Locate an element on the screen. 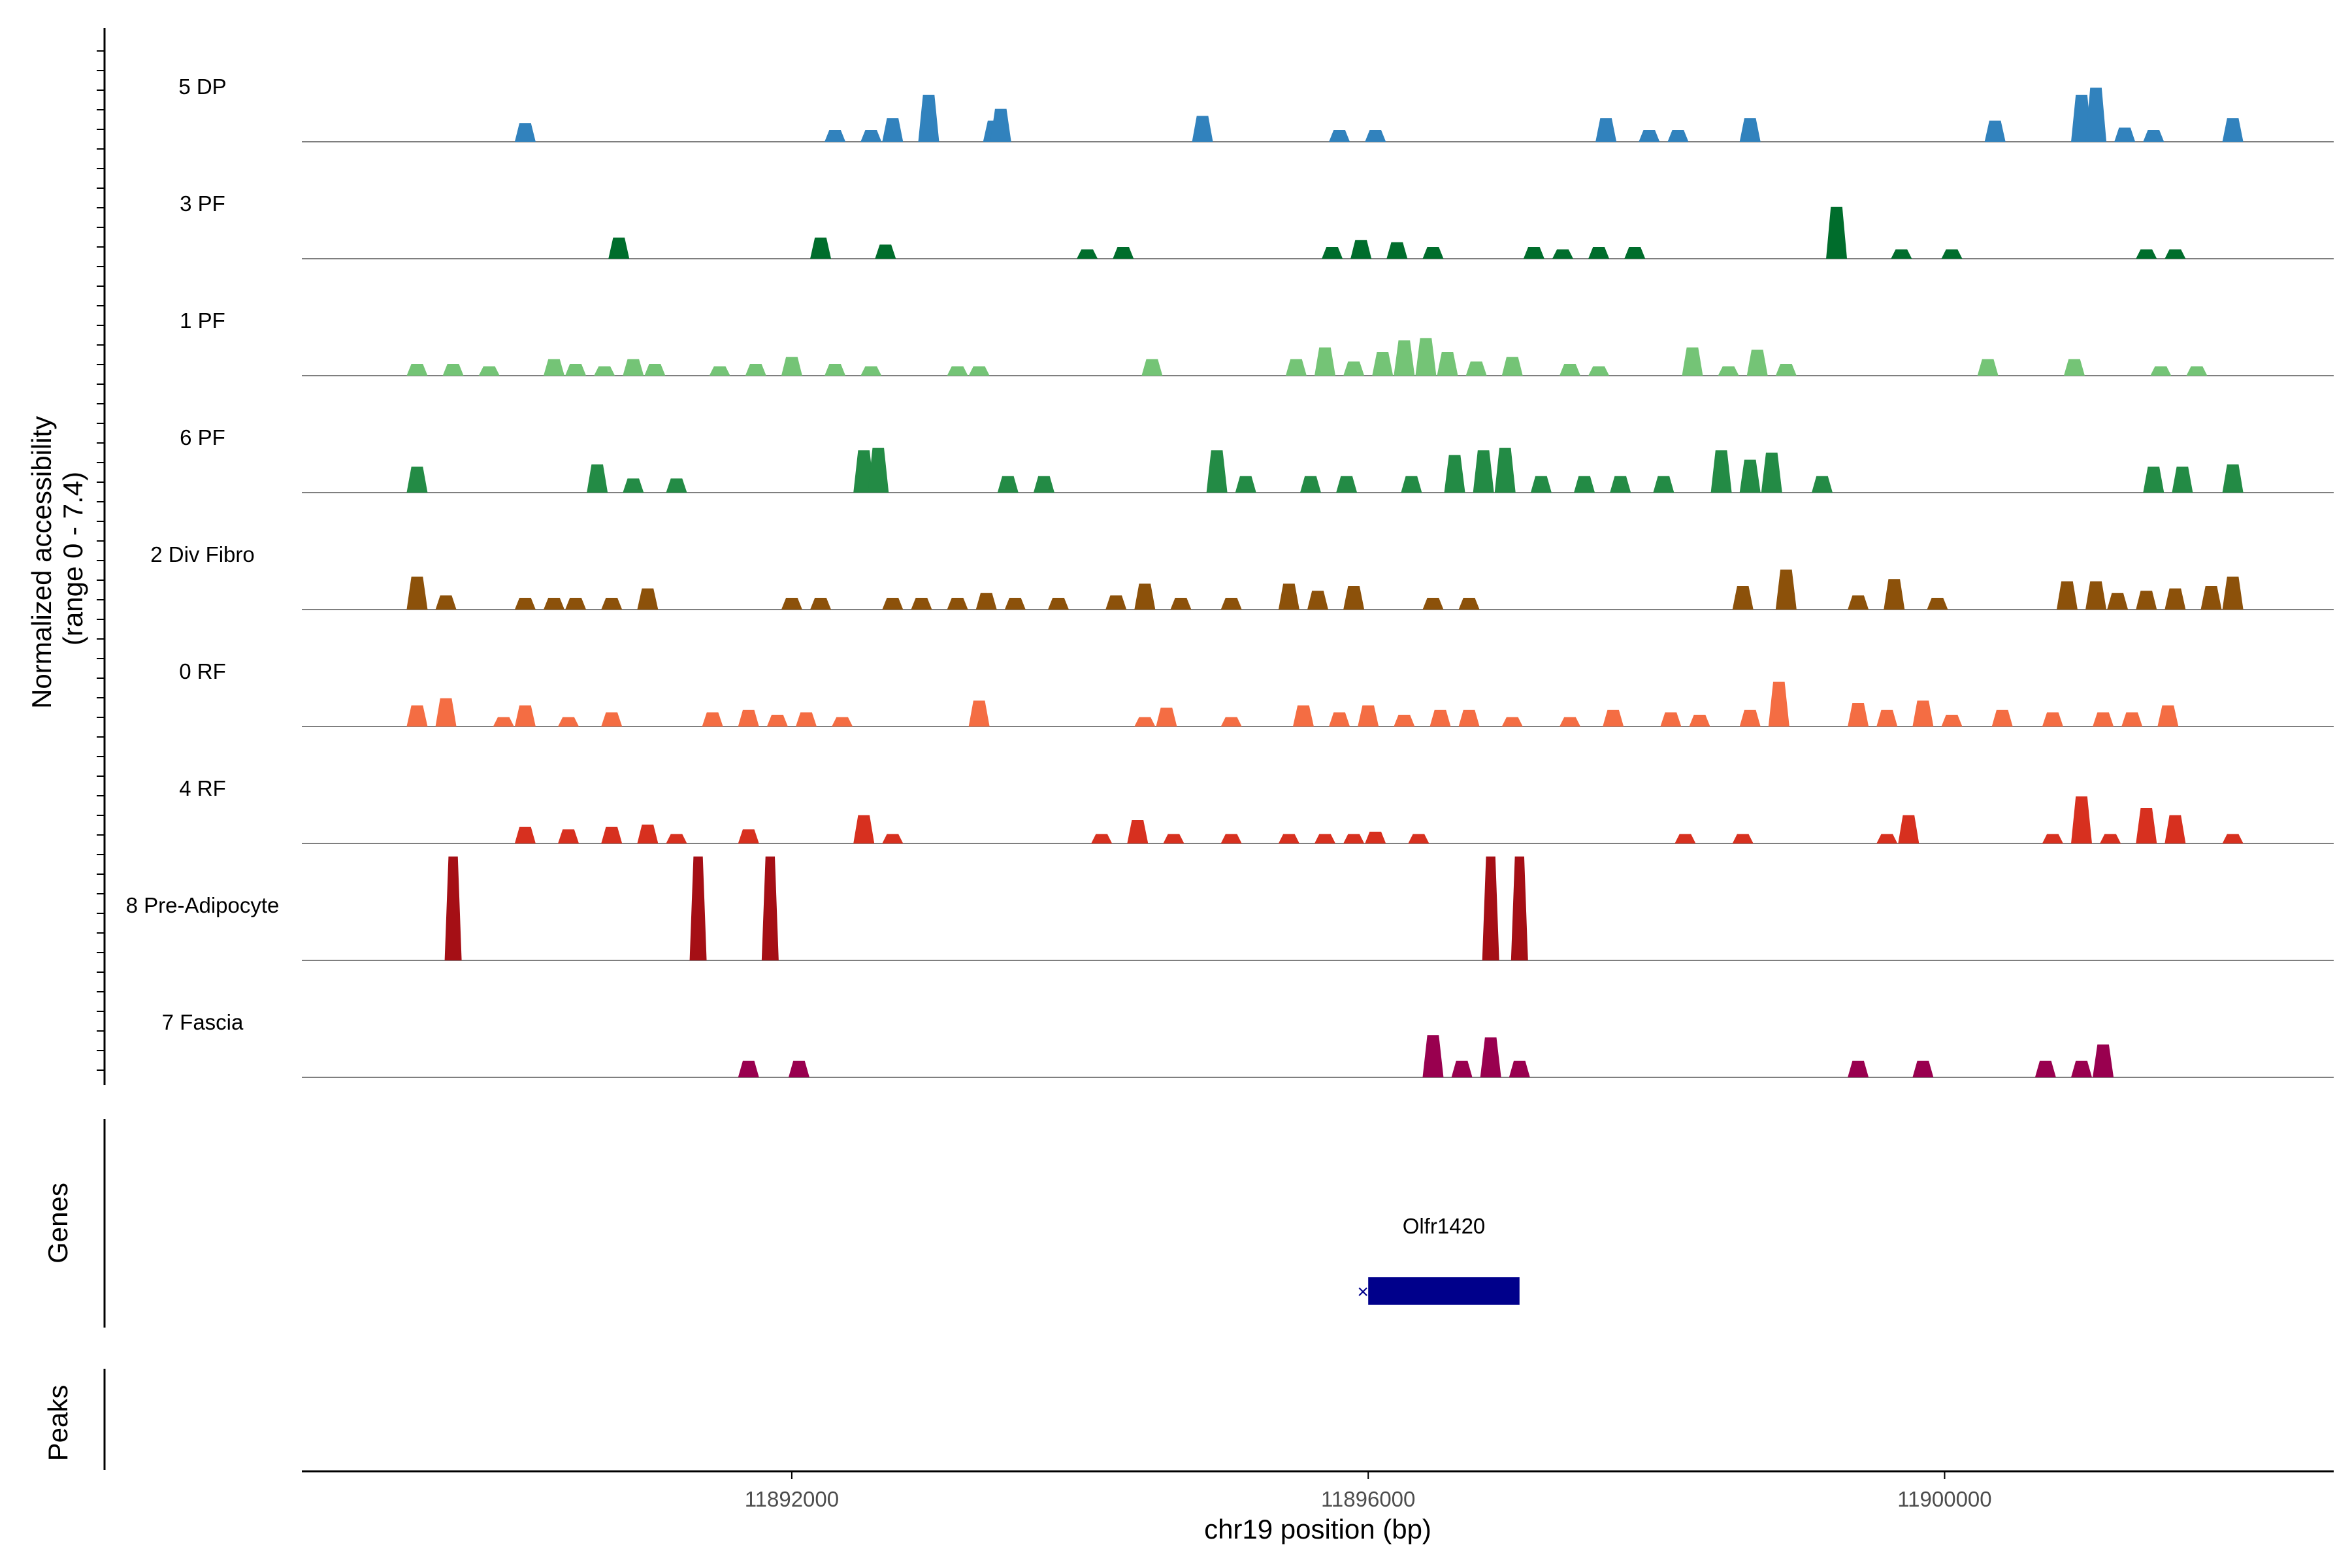  track-7-fascia: 7 Fascia is located at coordinates (1248, 1044).